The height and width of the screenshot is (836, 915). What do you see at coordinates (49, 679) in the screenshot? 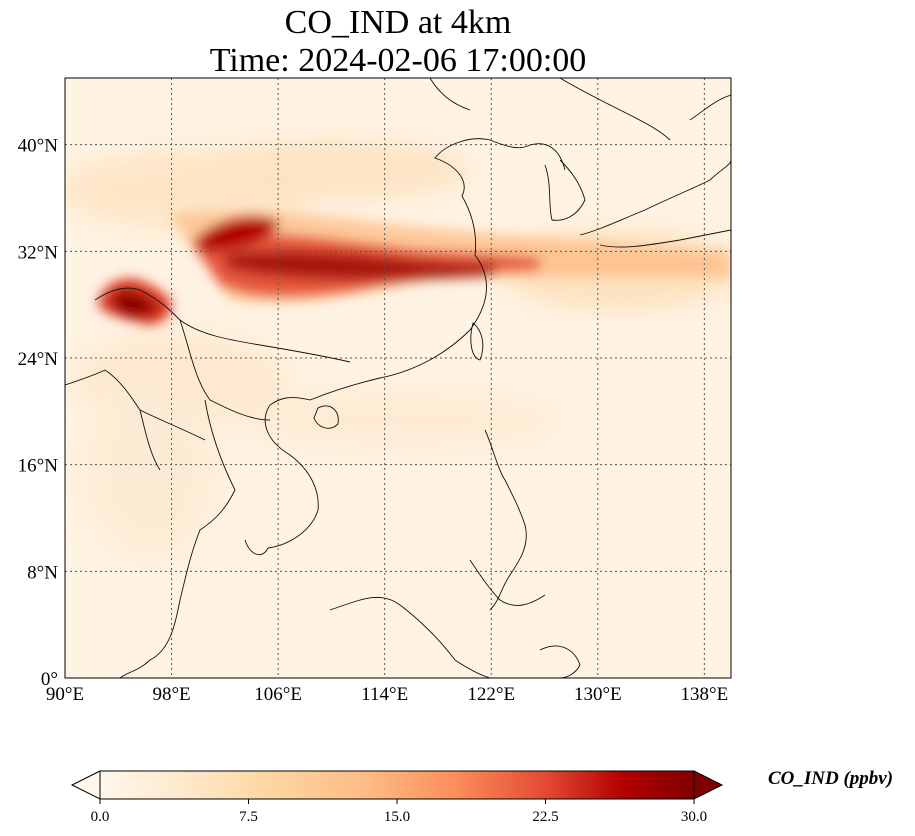
I see `y-tick-label: 0°` at bounding box center [49, 679].